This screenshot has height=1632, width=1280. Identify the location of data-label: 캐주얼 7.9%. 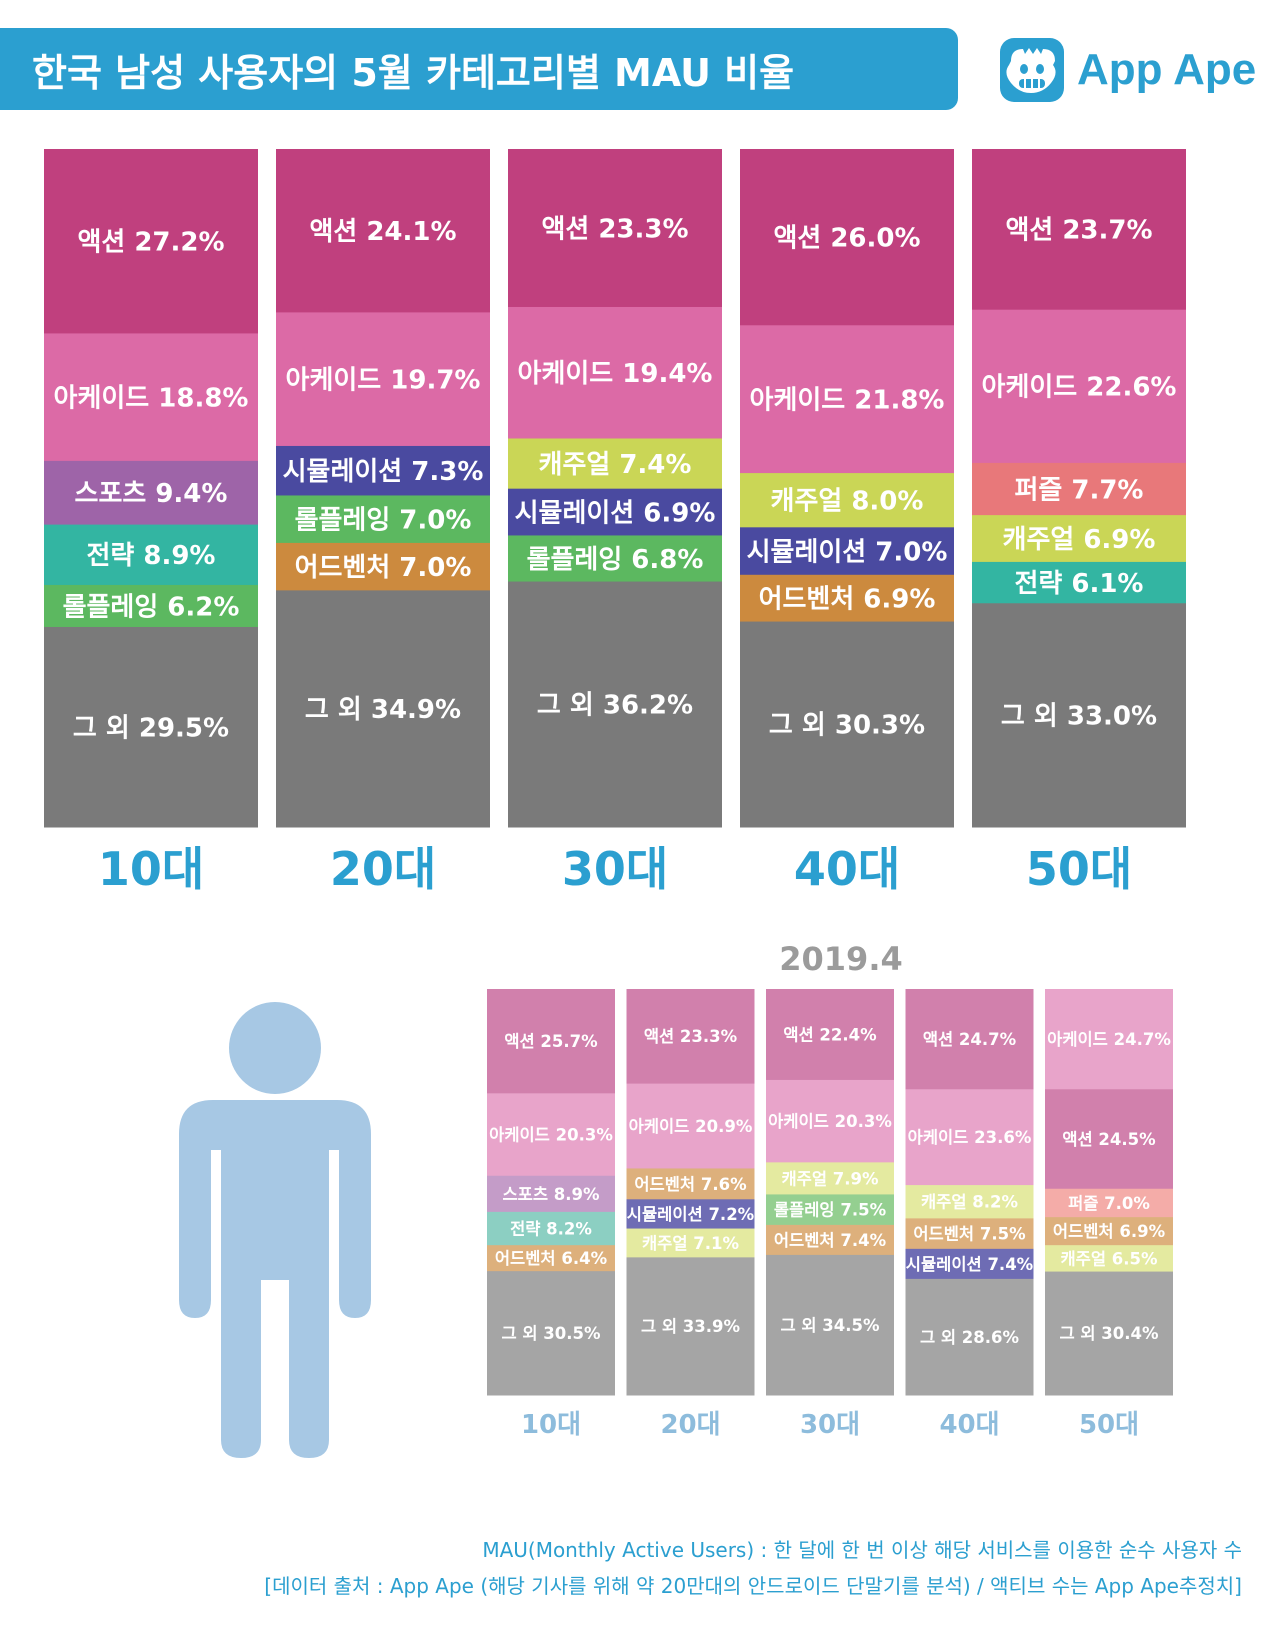
(830, 1178).